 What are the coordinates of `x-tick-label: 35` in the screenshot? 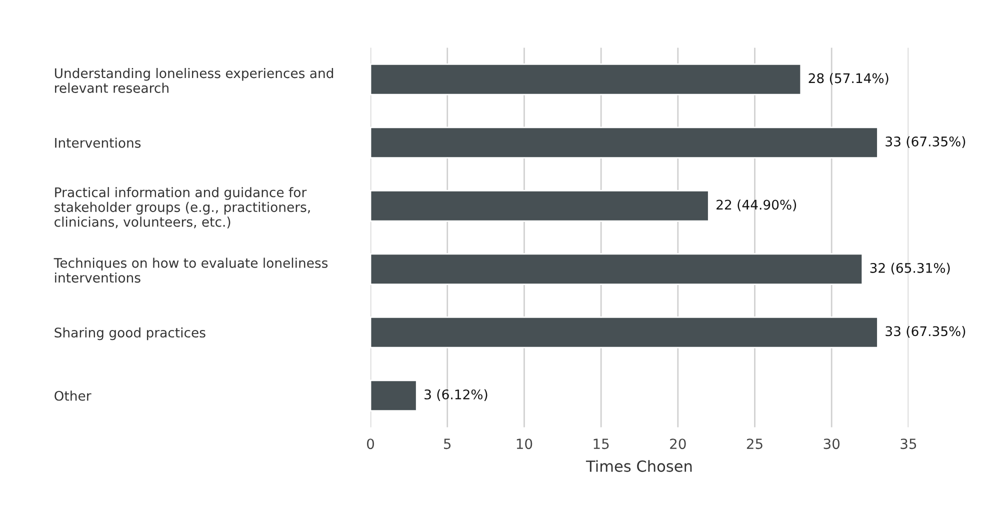 It's located at (908, 444).